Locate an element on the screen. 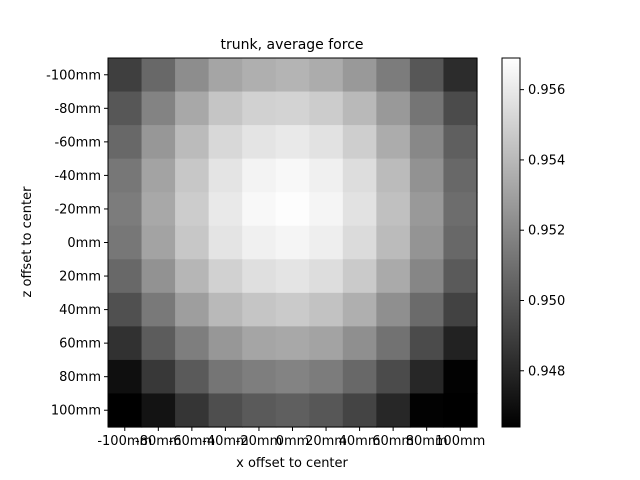 This screenshot has height=480, width=640. x-tick-label: 20mm is located at coordinates (326, 441).